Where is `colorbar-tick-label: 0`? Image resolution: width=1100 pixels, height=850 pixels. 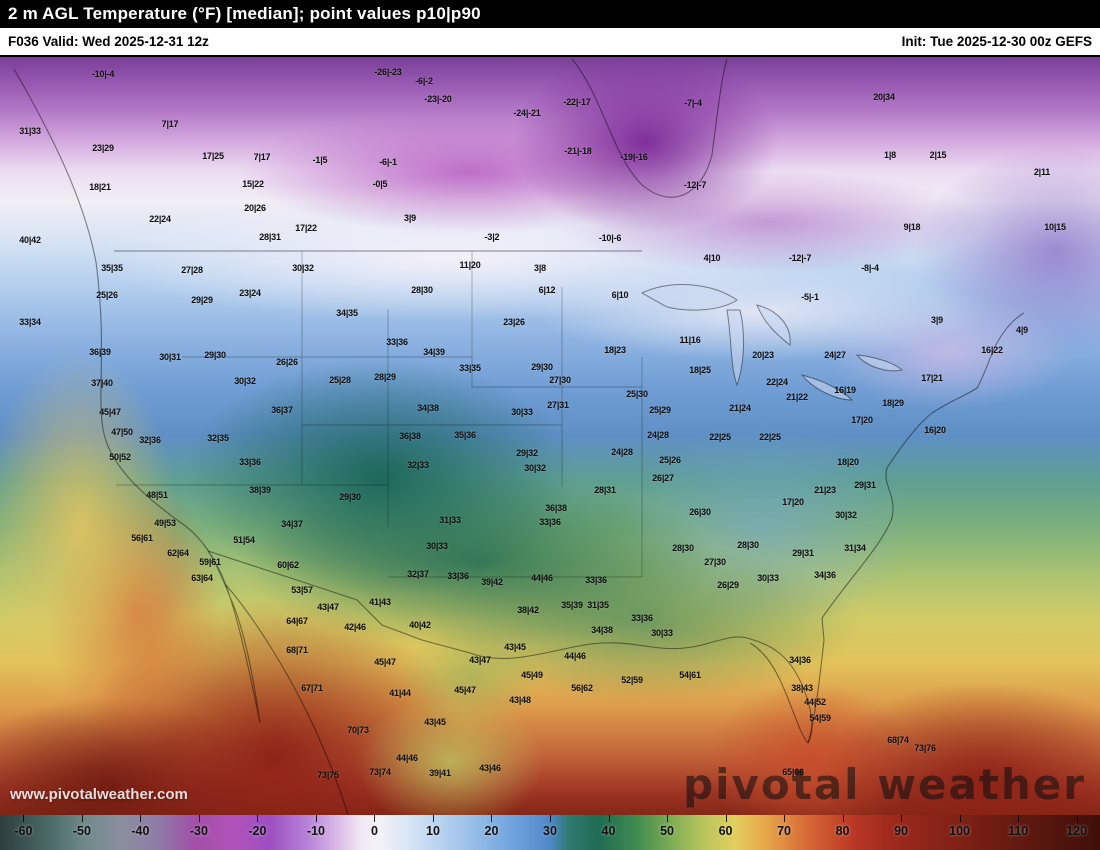
colorbar-tick-label: 0 is located at coordinates (374, 831).